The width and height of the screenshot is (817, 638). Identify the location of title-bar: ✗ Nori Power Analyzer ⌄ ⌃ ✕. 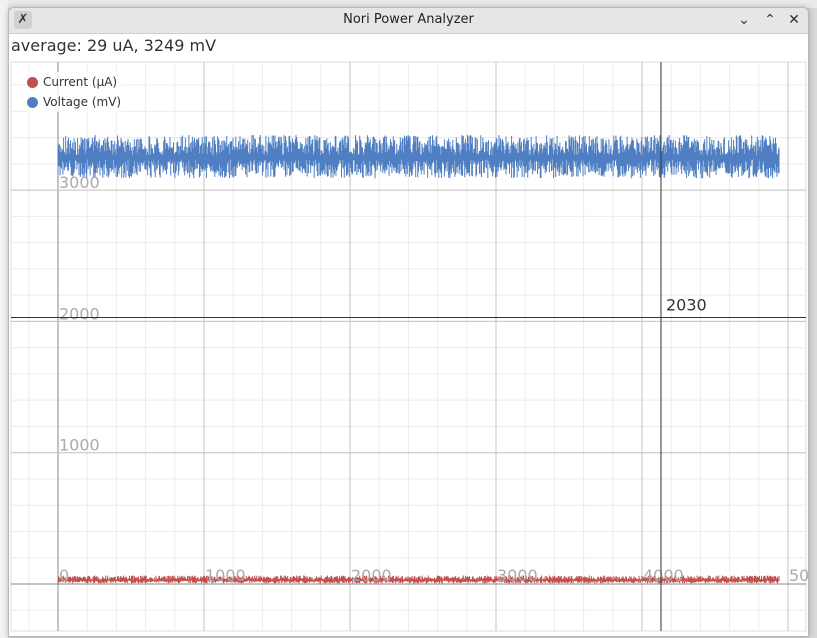
(408, 21).